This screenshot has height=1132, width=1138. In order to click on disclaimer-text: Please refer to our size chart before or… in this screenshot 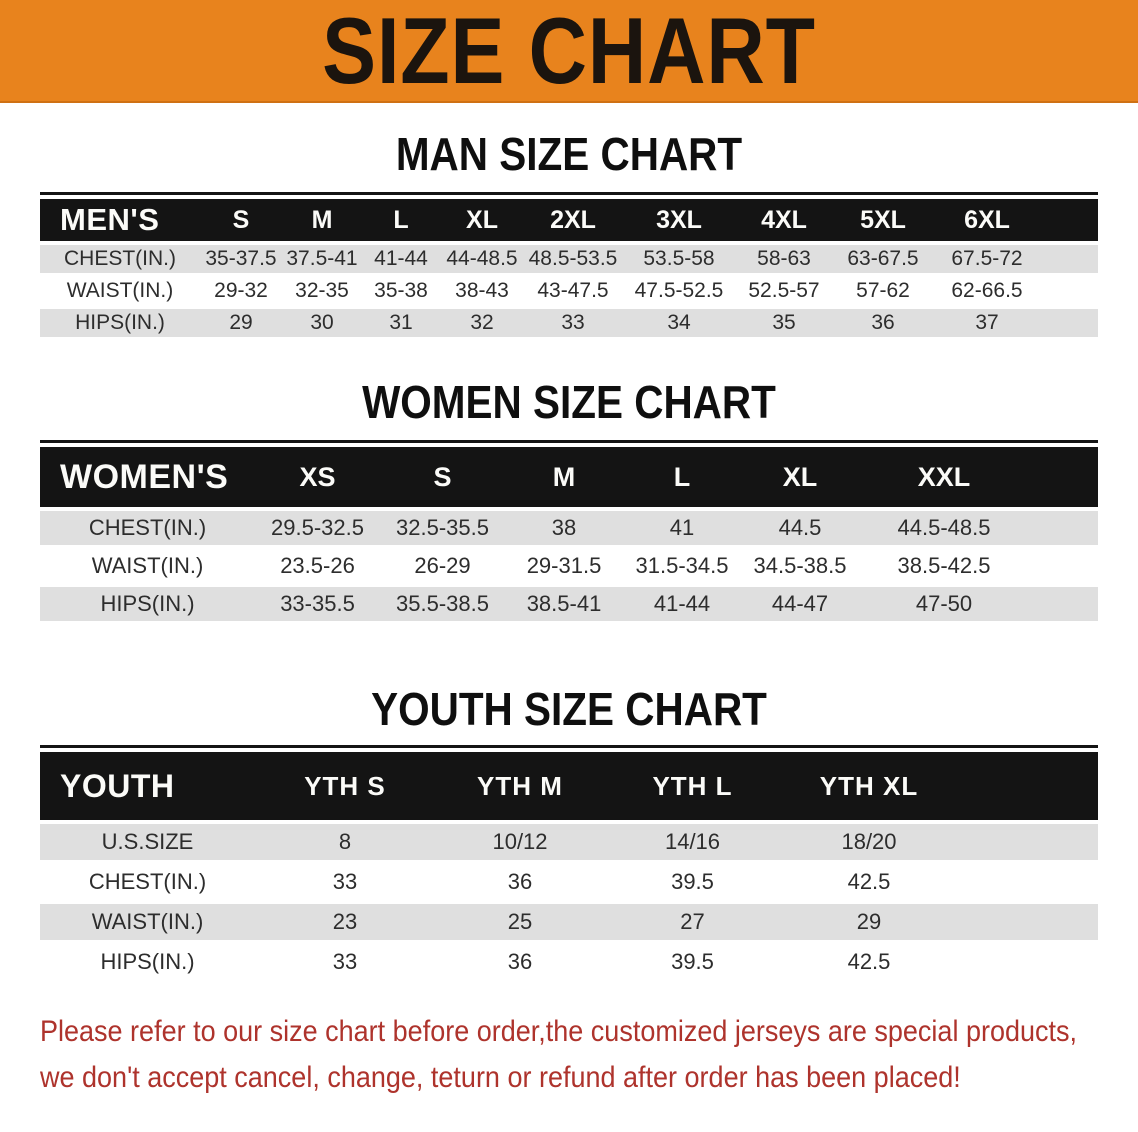, I will do `click(559, 1031)`.